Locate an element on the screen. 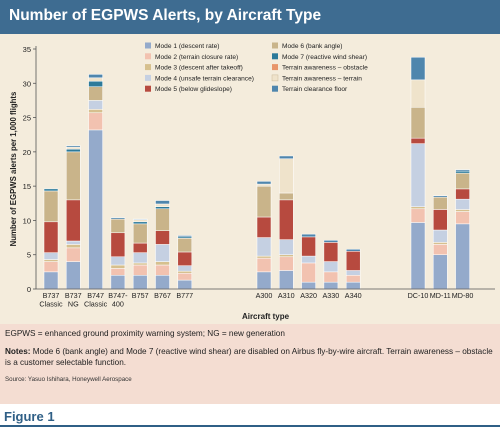  legend-label: Mode 4 (unsafe terrain clearance) is located at coordinates (204, 78).